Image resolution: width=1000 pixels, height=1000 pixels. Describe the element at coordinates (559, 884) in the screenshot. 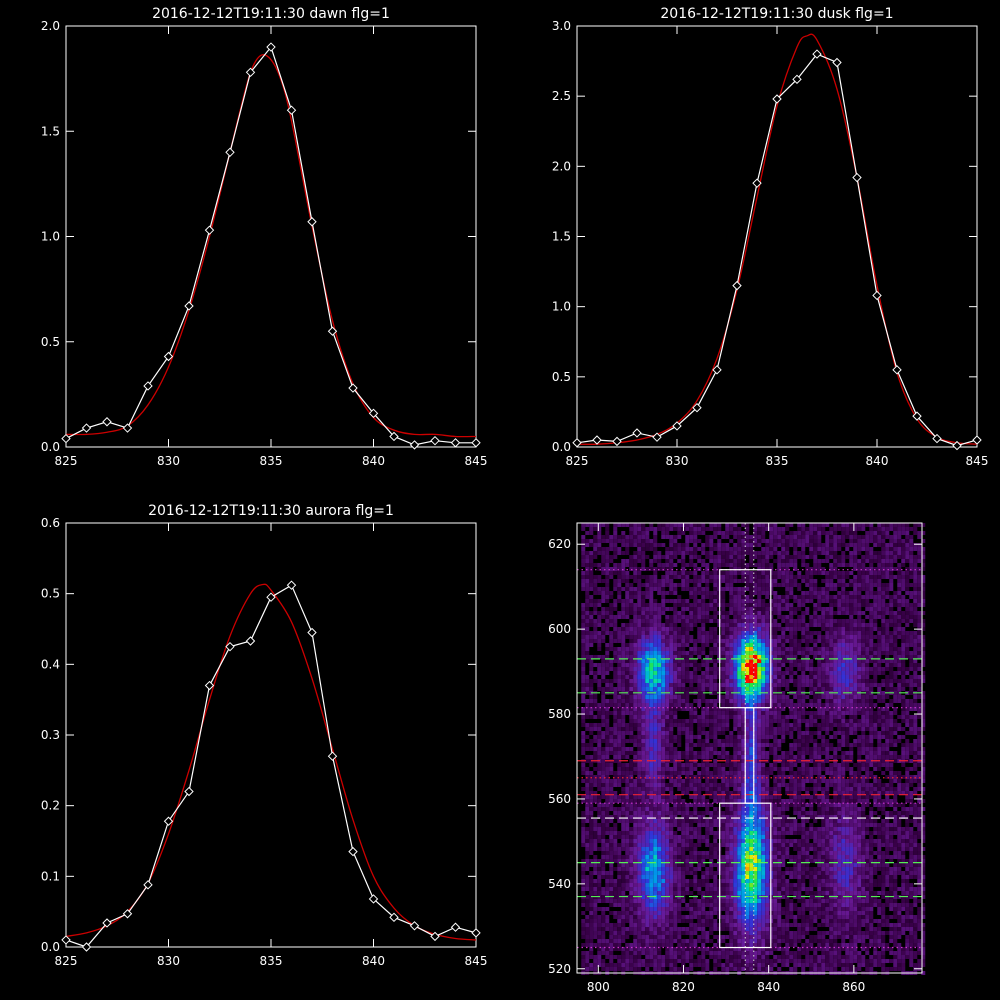

I see `y-tick-label: 540` at that location.